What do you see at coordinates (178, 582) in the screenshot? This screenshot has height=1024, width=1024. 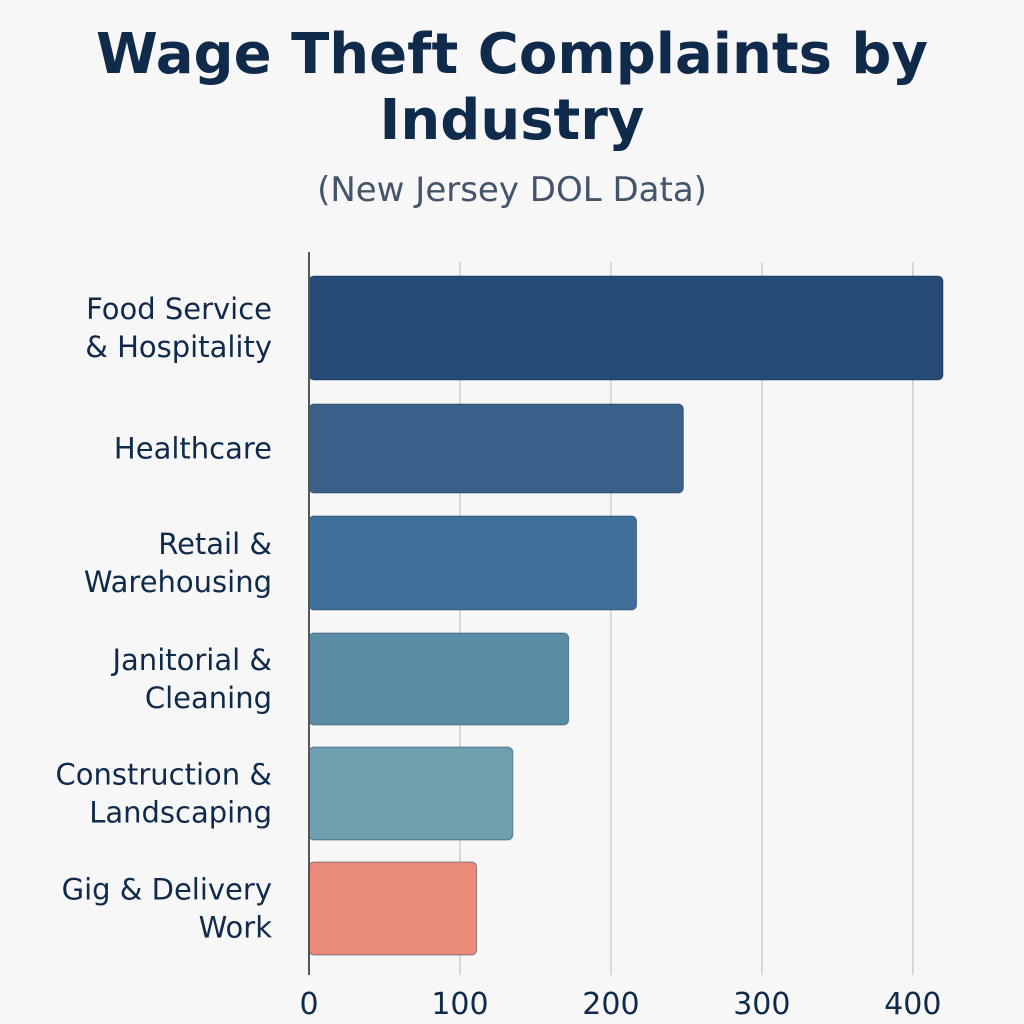 I see `category-label-line: Warehousing` at bounding box center [178, 582].